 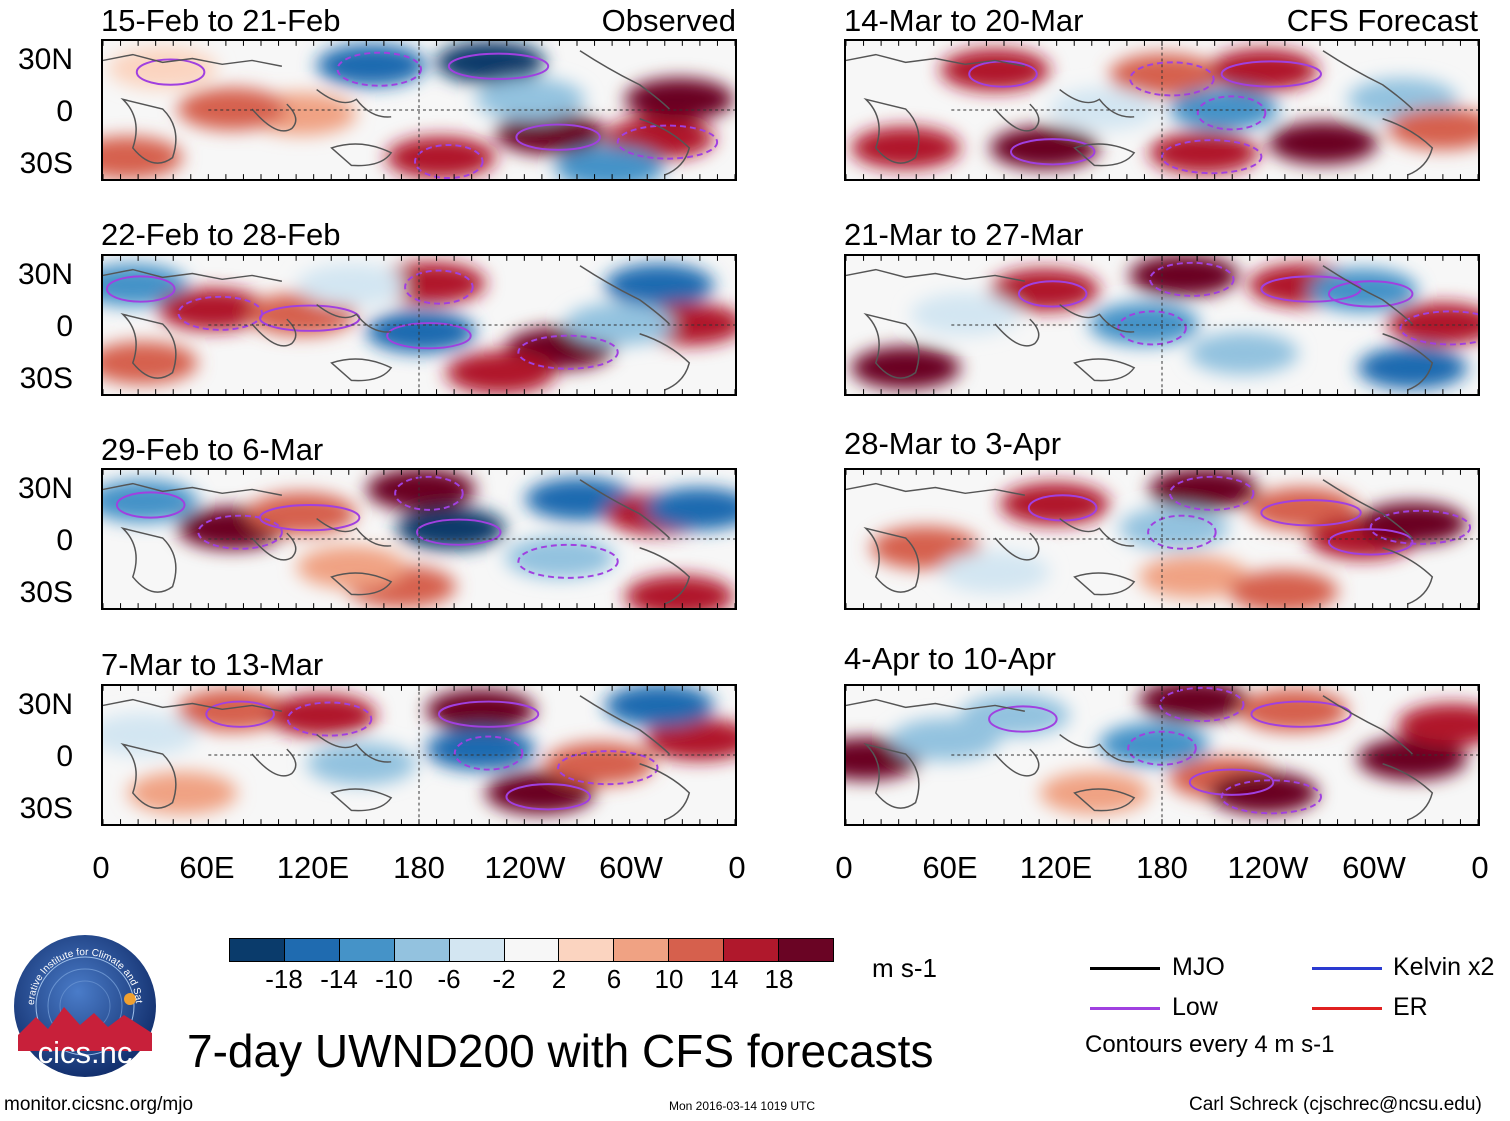 I want to click on lon-label-120w: 120W, so click(x=1268, y=867).